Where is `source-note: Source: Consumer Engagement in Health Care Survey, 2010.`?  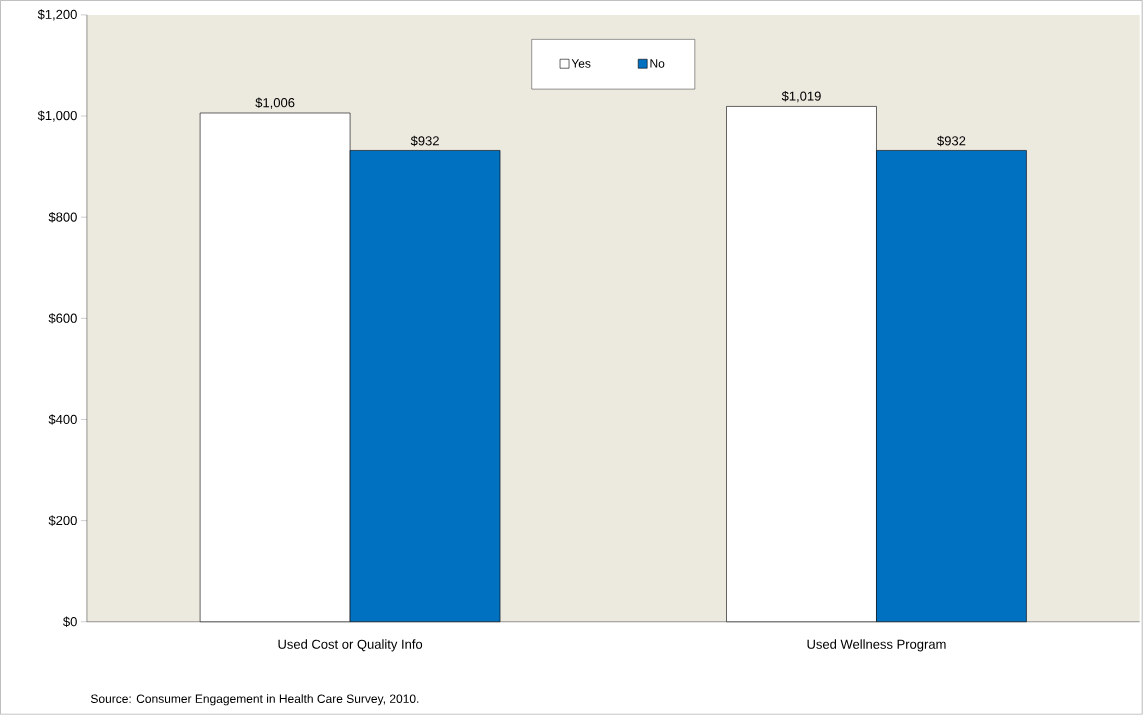
source-note: Source: Consumer Engagement in Health Care Survey, 2010. is located at coordinates (254, 700).